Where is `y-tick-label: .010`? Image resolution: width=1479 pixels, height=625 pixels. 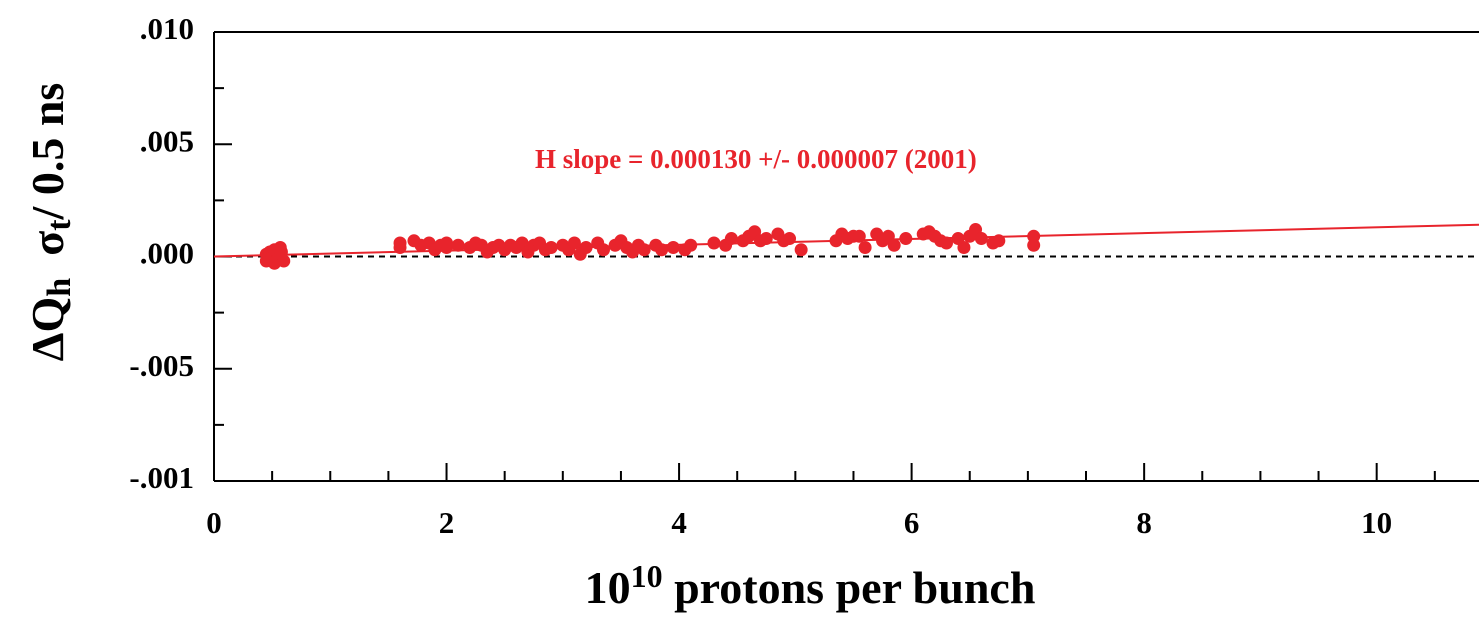
y-tick-label: .010 is located at coordinates (167, 28).